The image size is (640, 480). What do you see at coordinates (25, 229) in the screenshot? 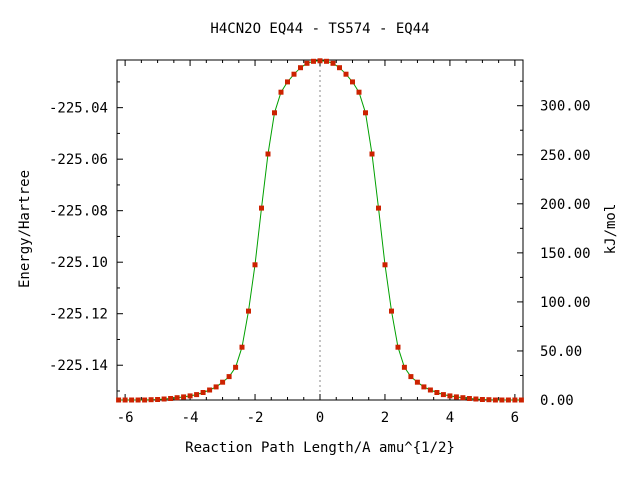
I see `y-axis-label: Energy/Hartree` at bounding box center [25, 229].